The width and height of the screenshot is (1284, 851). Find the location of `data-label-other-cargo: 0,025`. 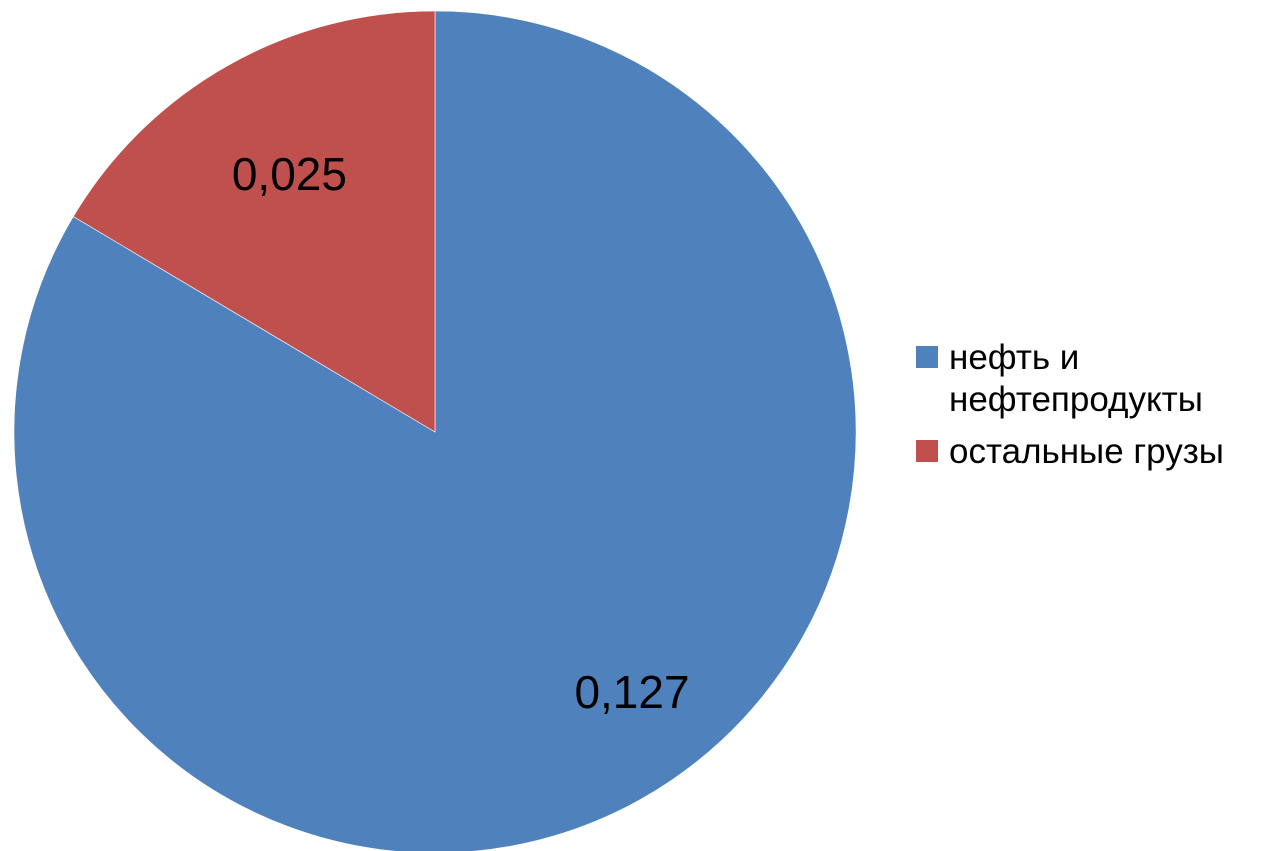

data-label-other-cargo: 0,025 is located at coordinates (289, 174).